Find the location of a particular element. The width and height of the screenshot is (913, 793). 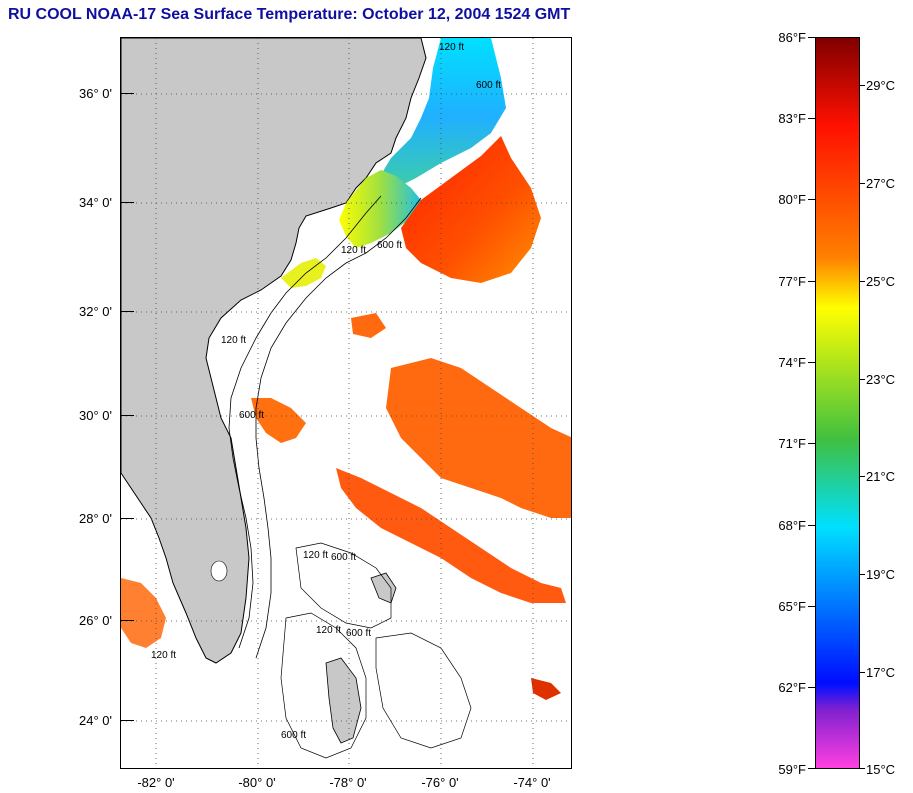

colorbar-label-f: 83°F is located at coordinates (792, 118).